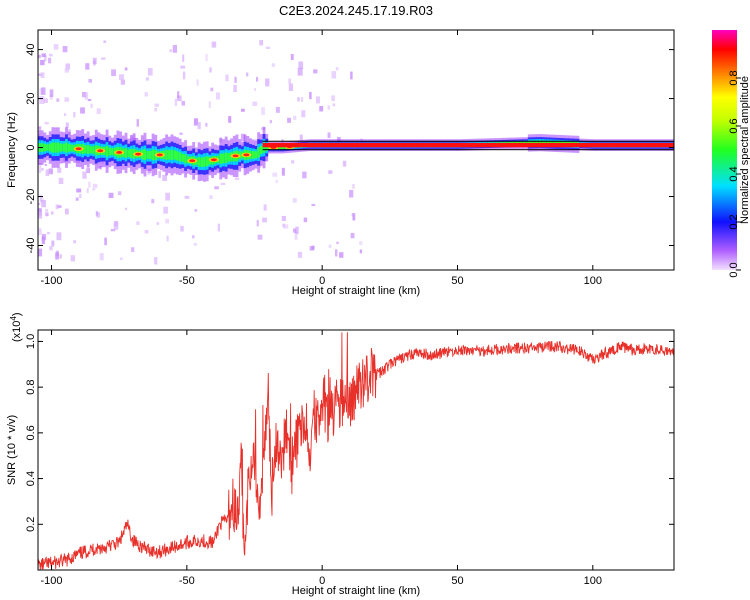  I want to click on colorbar-ticks: 0.0 0.2 0.4 0.6 0.8, so click(734, 174).